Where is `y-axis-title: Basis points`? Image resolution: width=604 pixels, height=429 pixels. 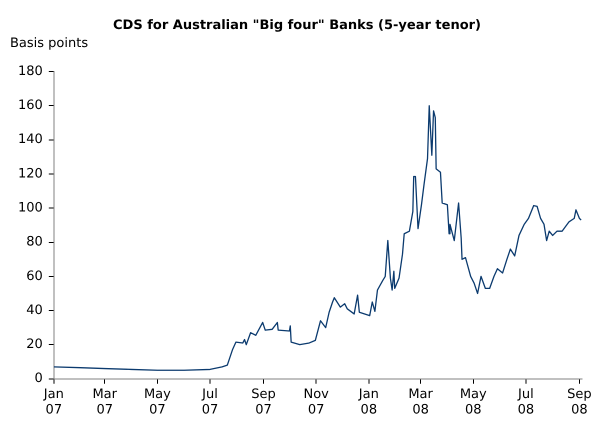 y-axis-title: Basis points is located at coordinates (49, 43).